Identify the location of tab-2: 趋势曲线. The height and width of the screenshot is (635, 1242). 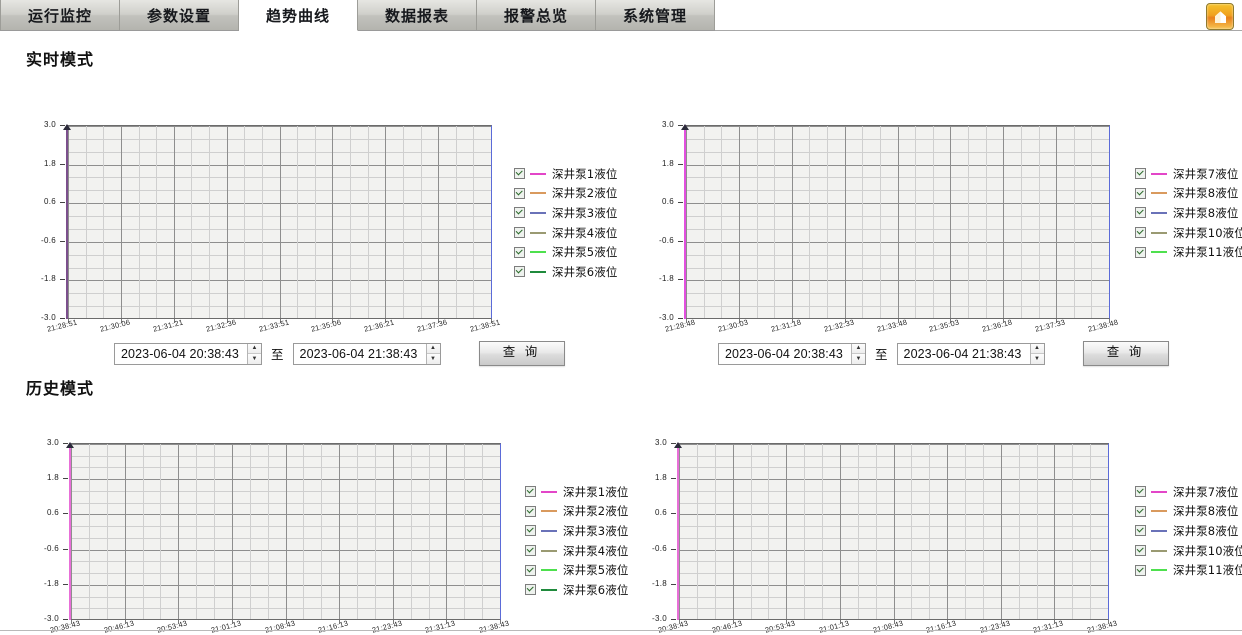
(298, 15).